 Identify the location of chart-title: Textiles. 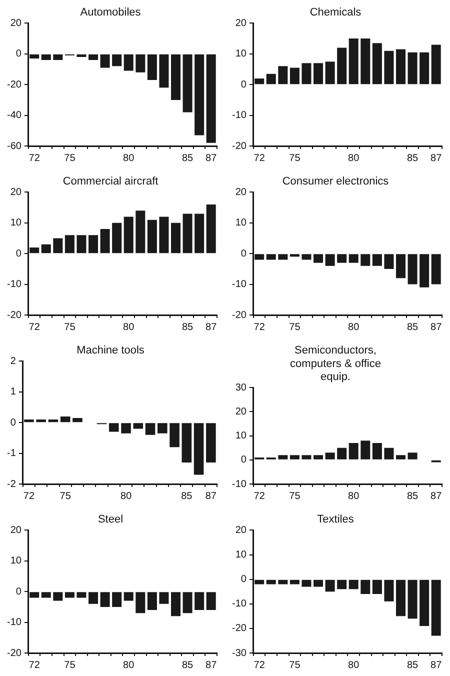
(335, 520).